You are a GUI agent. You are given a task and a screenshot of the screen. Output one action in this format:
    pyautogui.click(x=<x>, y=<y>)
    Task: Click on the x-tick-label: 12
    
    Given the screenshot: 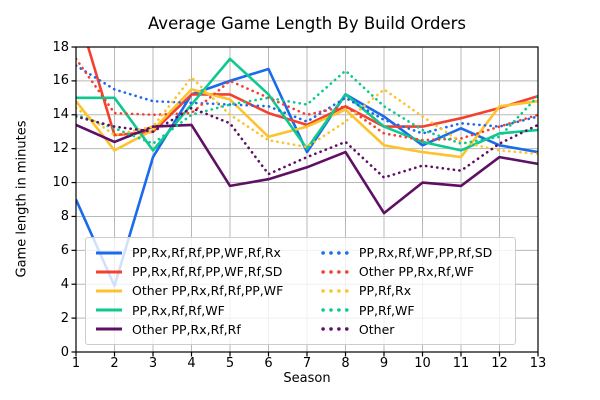 What is the action you would take?
    pyautogui.click(x=499, y=363)
    